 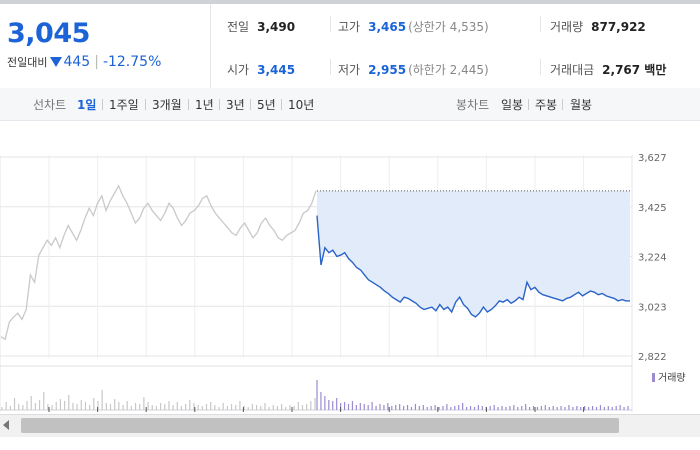 I want to click on tab-1y: 1년, so click(x=204, y=105).